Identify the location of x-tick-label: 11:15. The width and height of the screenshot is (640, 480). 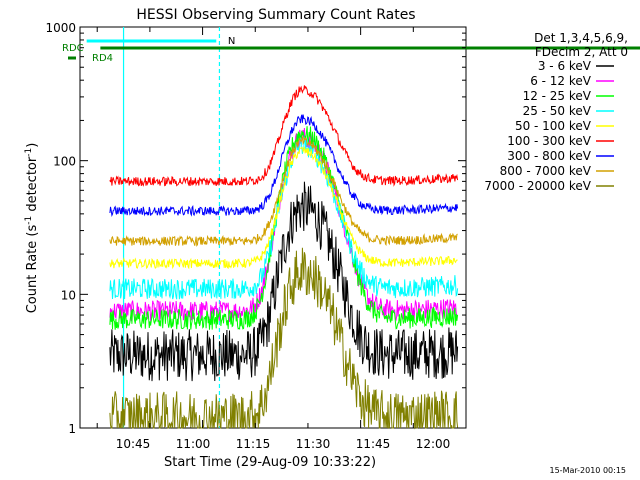
(253, 444).